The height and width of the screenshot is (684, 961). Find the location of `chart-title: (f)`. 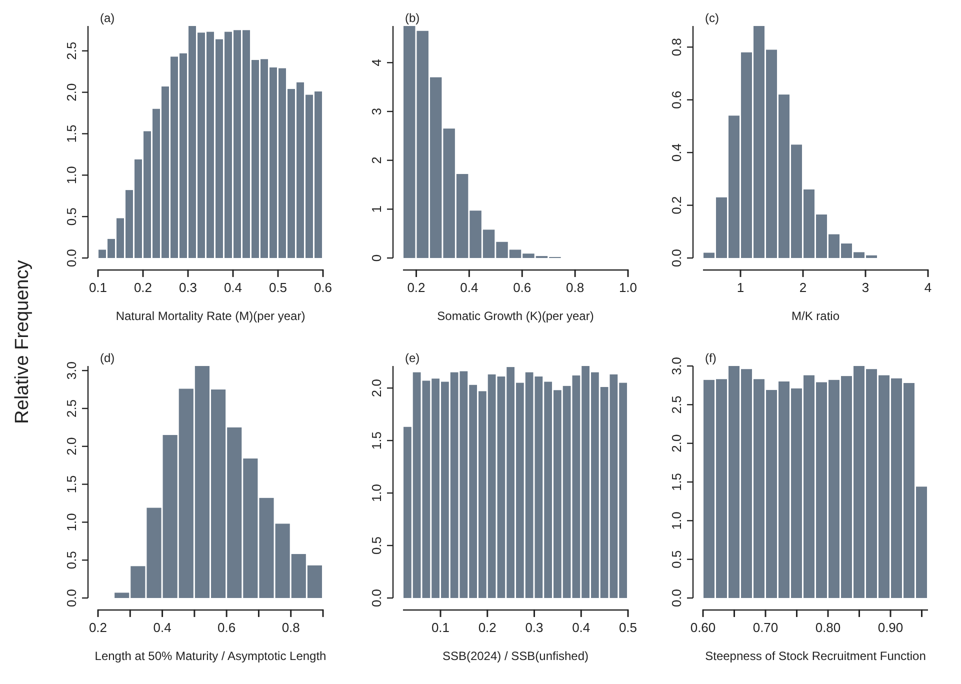

chart-title: (f) is located at coordinates (710, 358).